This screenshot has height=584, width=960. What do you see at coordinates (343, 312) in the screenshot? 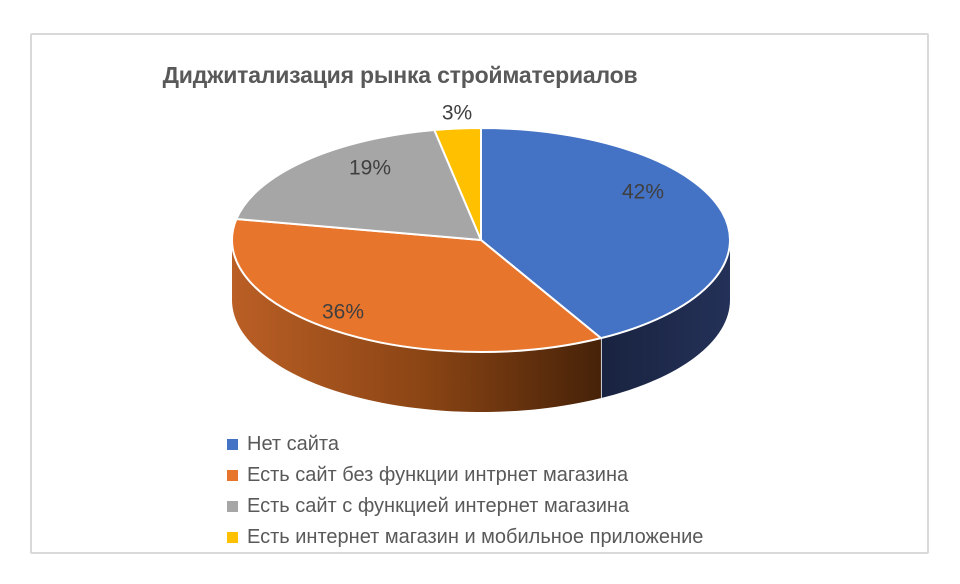
I see `pie-data-label-1: 36%` at bounding box center [343, 312].